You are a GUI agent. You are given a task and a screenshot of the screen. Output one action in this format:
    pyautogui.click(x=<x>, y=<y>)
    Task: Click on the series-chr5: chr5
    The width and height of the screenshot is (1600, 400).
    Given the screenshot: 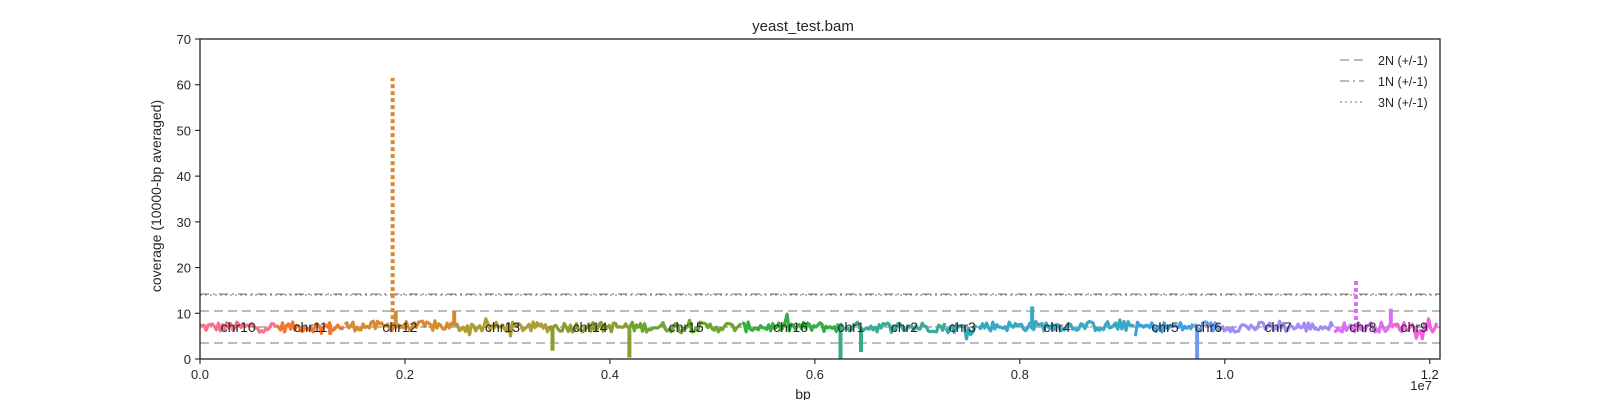 What is the action you would take?
    pyautogui.click(x=1164, y=328)
    